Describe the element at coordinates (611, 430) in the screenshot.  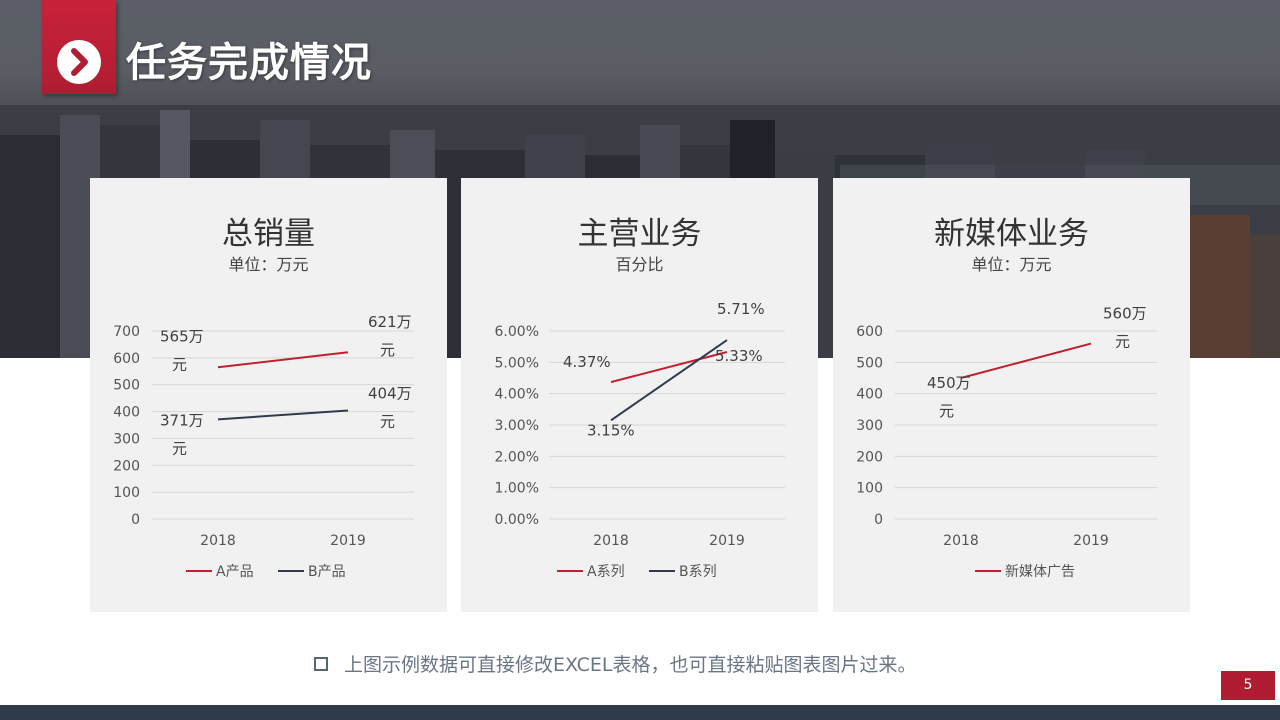
I see `data-label: 3.15%` at that location.